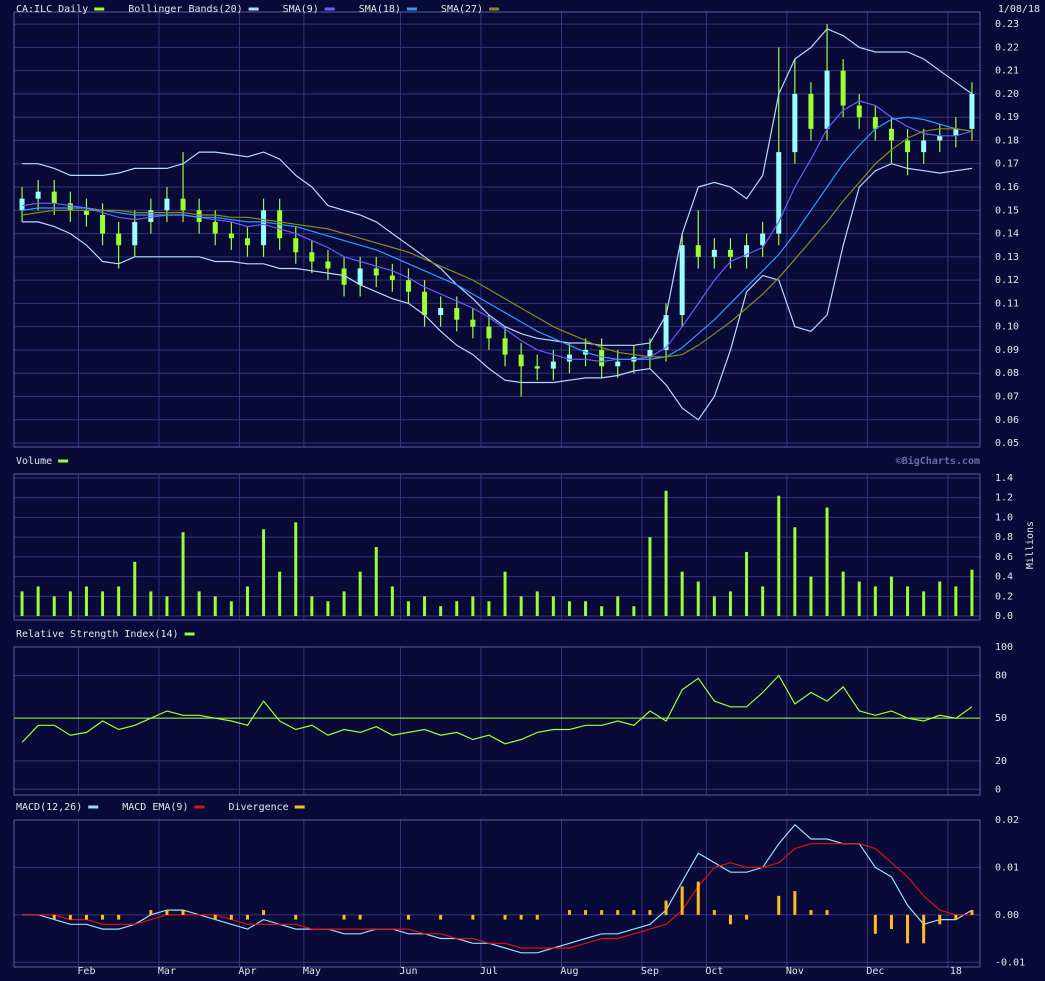 This screenshot has width=1045, height=981. What do you see at coordinates (998, 789) in the screenshot?
I see `y-tick-label: 0` at bounding box center [998, 789].